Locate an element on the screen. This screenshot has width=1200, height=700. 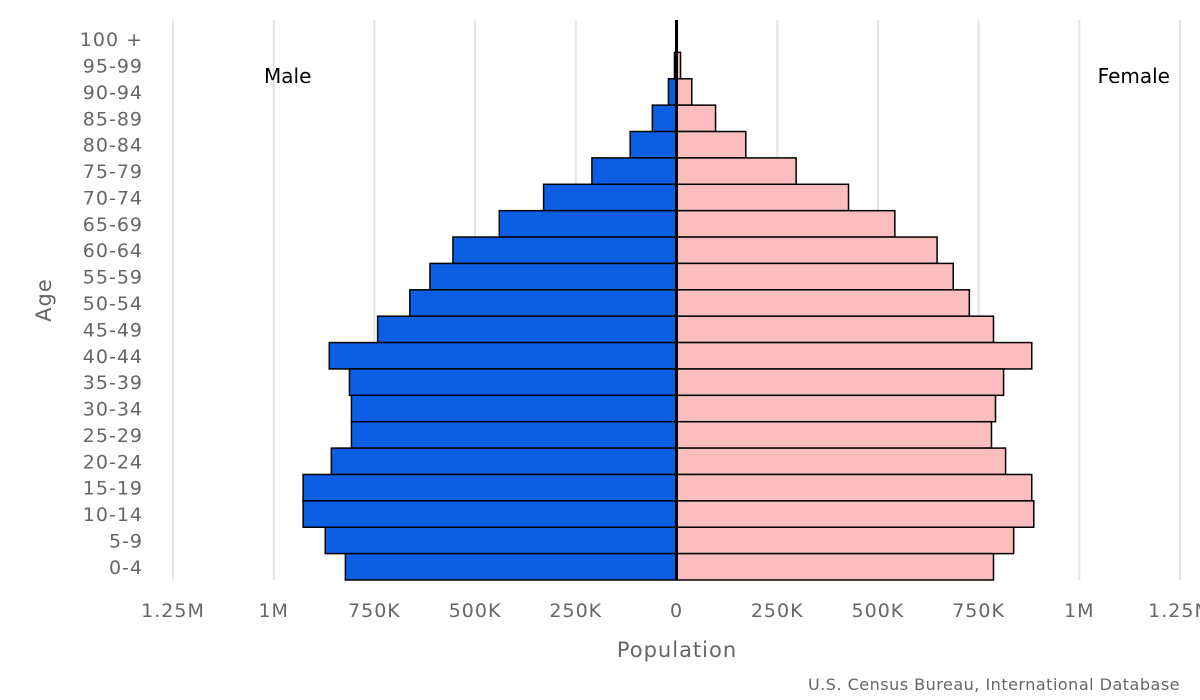
y-tick-label: 95-99 is located at coordinates (113, 67).